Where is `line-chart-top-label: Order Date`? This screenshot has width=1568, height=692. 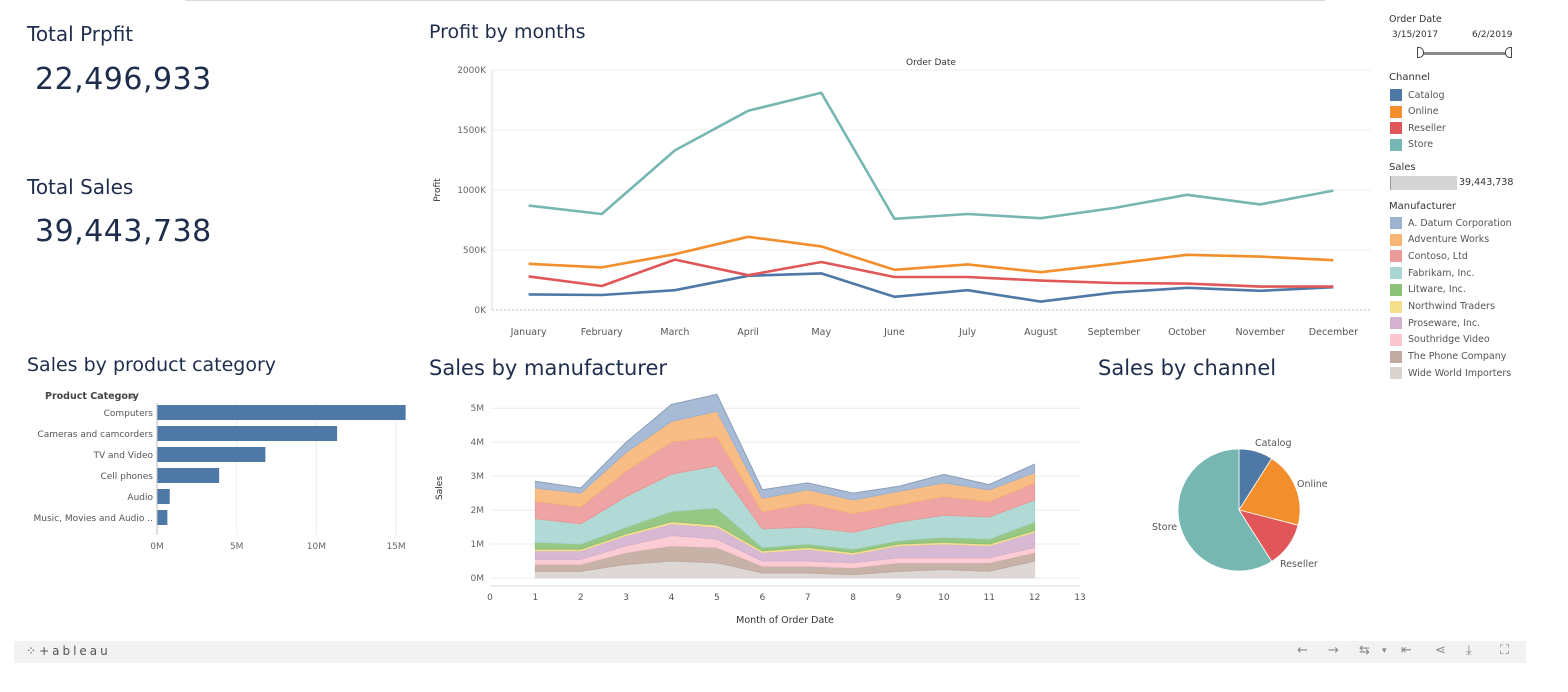 line-chart-top-label: Order Date is located at coordinates (931, 63).